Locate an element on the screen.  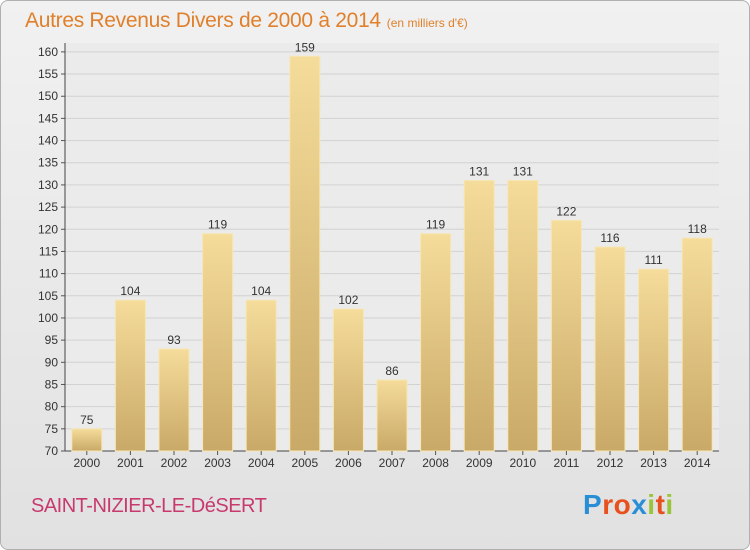
y-tick-label: 80 is located at coordinates (52, 407).